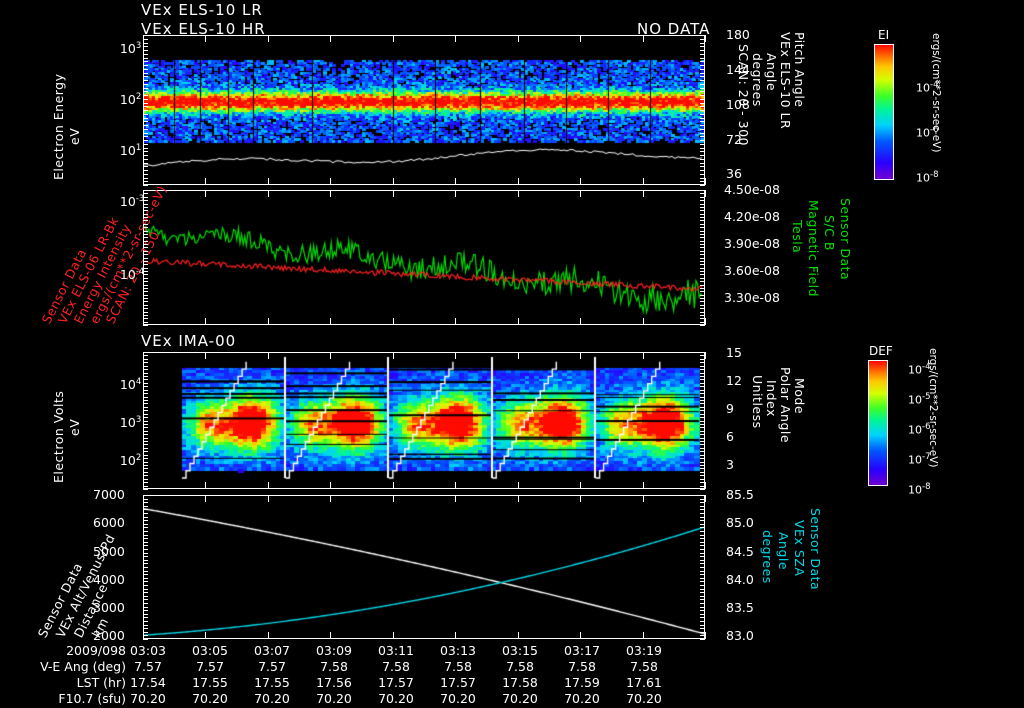  What do you see at coordinates (73, 136) in the screenshot?
I see `panel1-yunits-left: eV` at bounding box center [73, 136].